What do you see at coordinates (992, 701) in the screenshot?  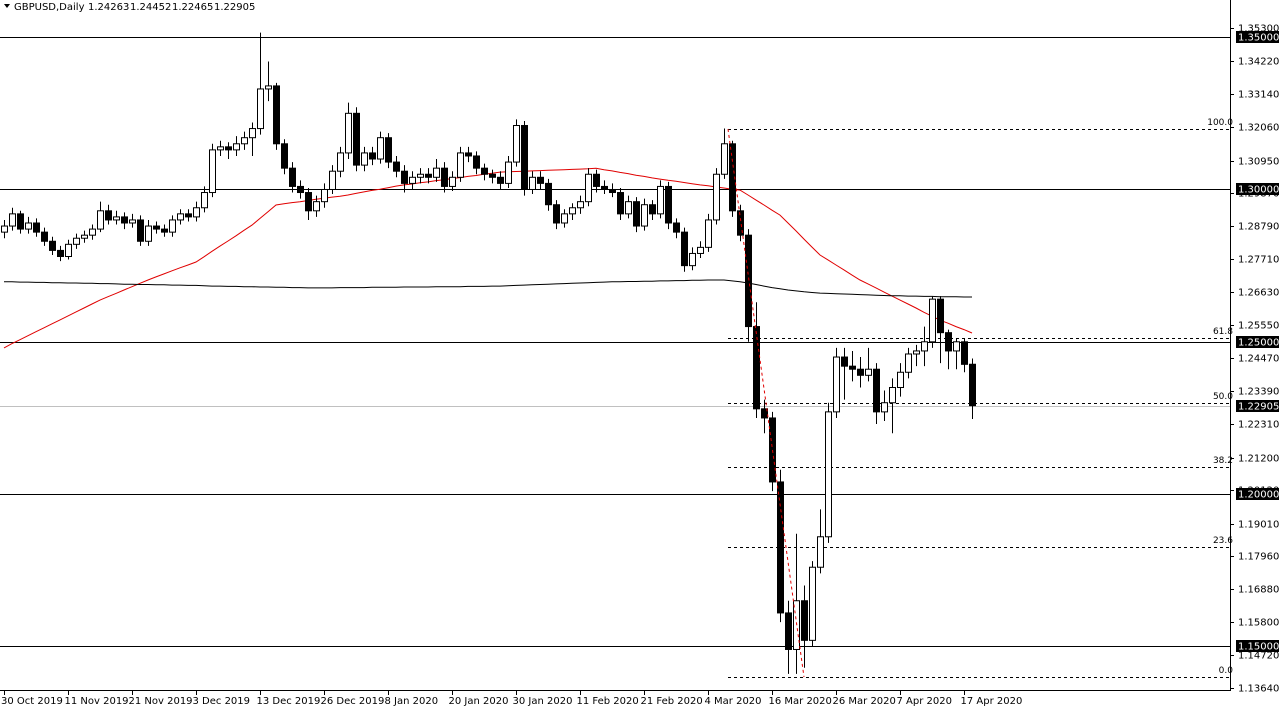 I see `x-tick-label: 17 Apr 2020` at bounding box center [992, 701].